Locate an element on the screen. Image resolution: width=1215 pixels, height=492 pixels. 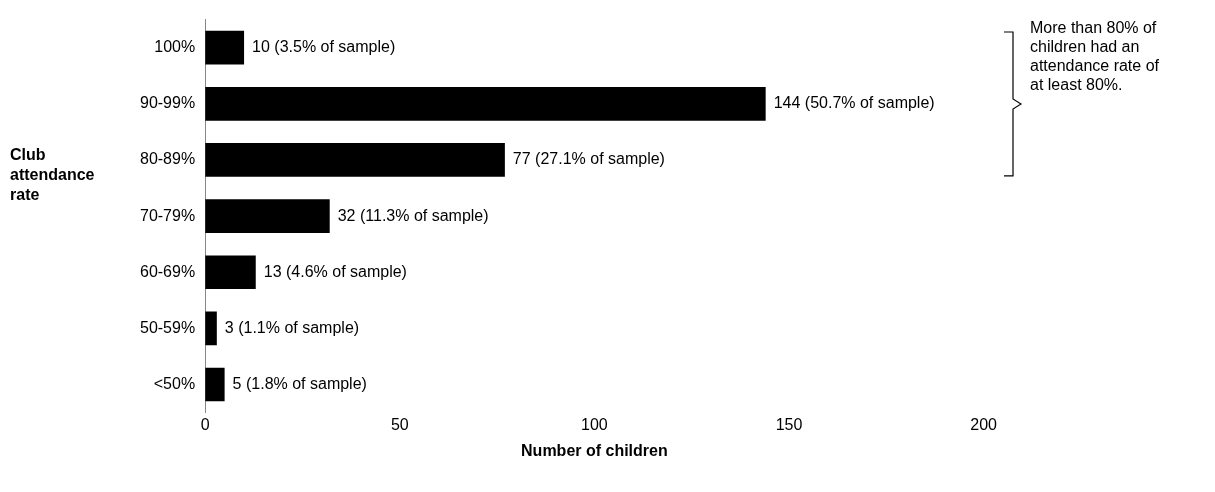
x-tick-label: 200 is located at coordinates (984, 424).